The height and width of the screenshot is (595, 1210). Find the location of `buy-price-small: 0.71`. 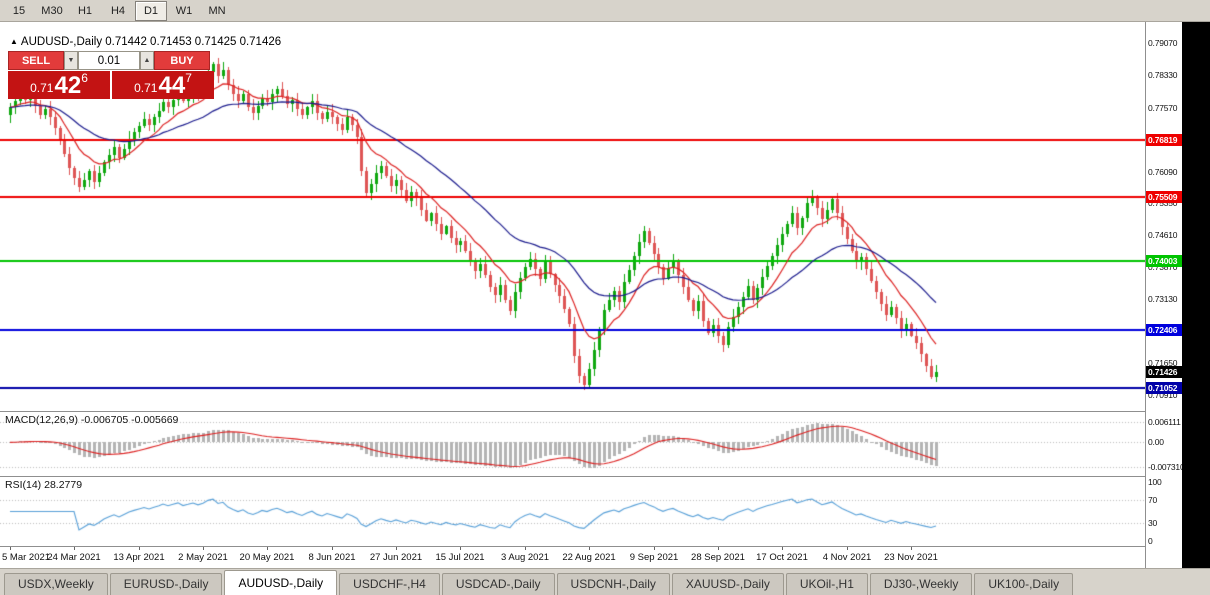

buy-price-small: 0.71 is located at coordinates (146, 88).